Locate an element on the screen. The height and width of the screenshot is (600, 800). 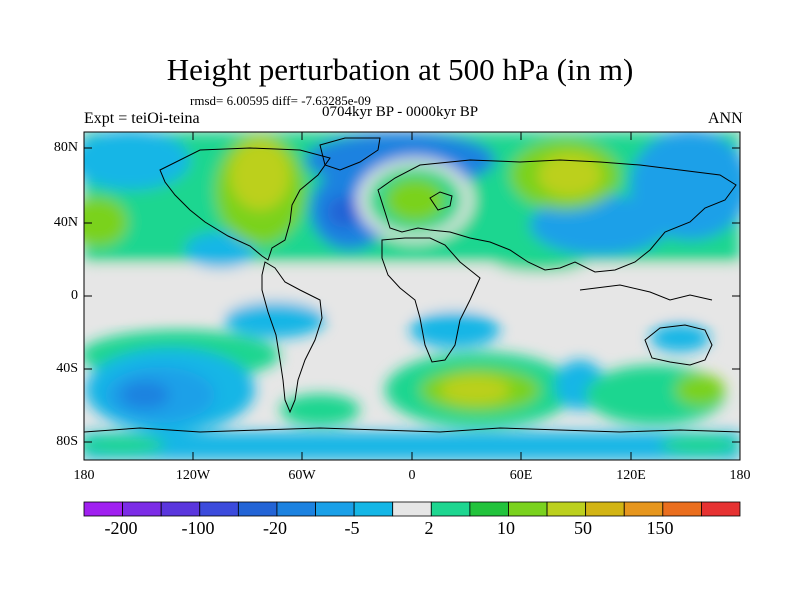
lat-label-40s: 40S is located at coordinates (67, 368).